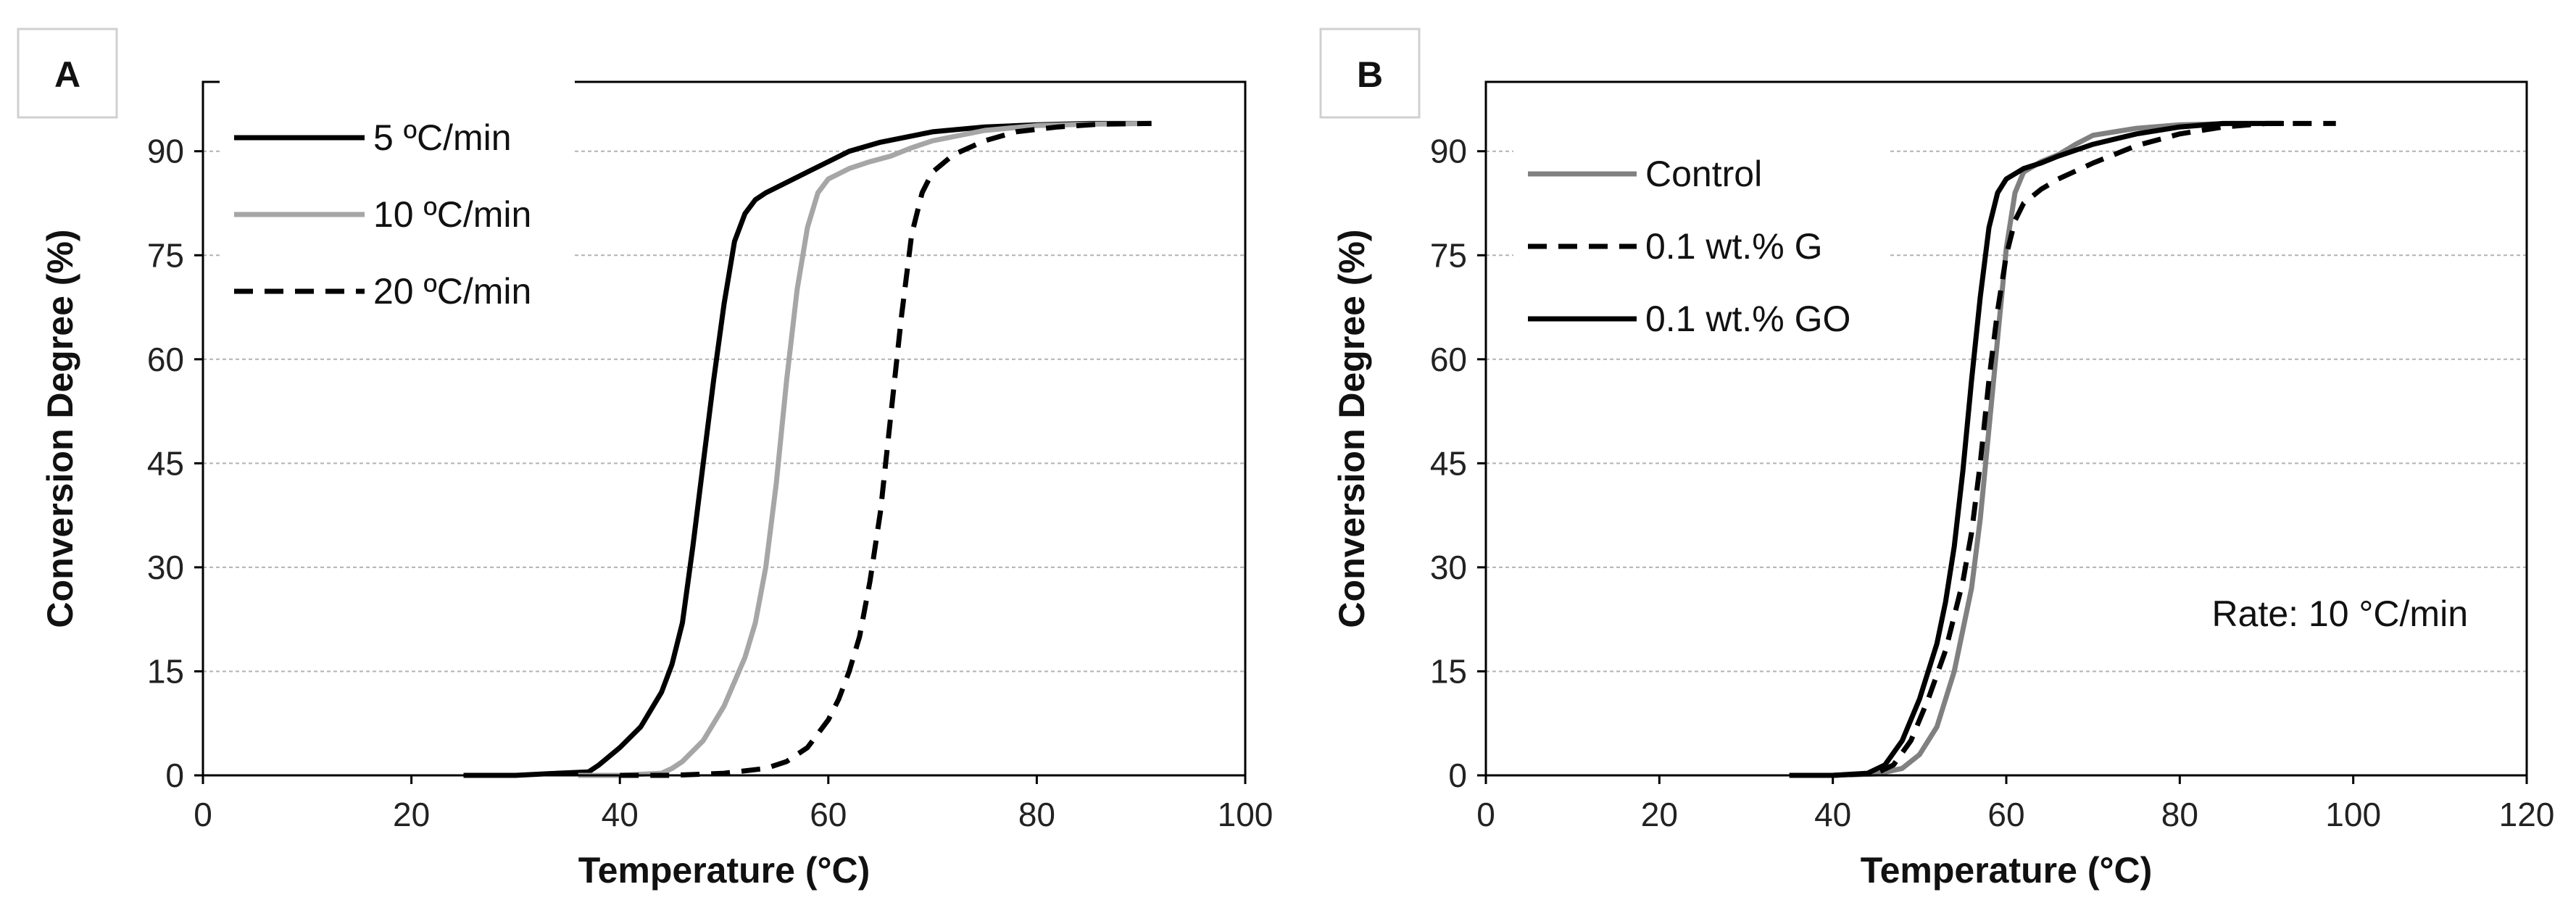  Describe the element at coordinates (1734, 246) in the screenshot. I see `legend-label-2: 0.1 wt.% G` at that location.